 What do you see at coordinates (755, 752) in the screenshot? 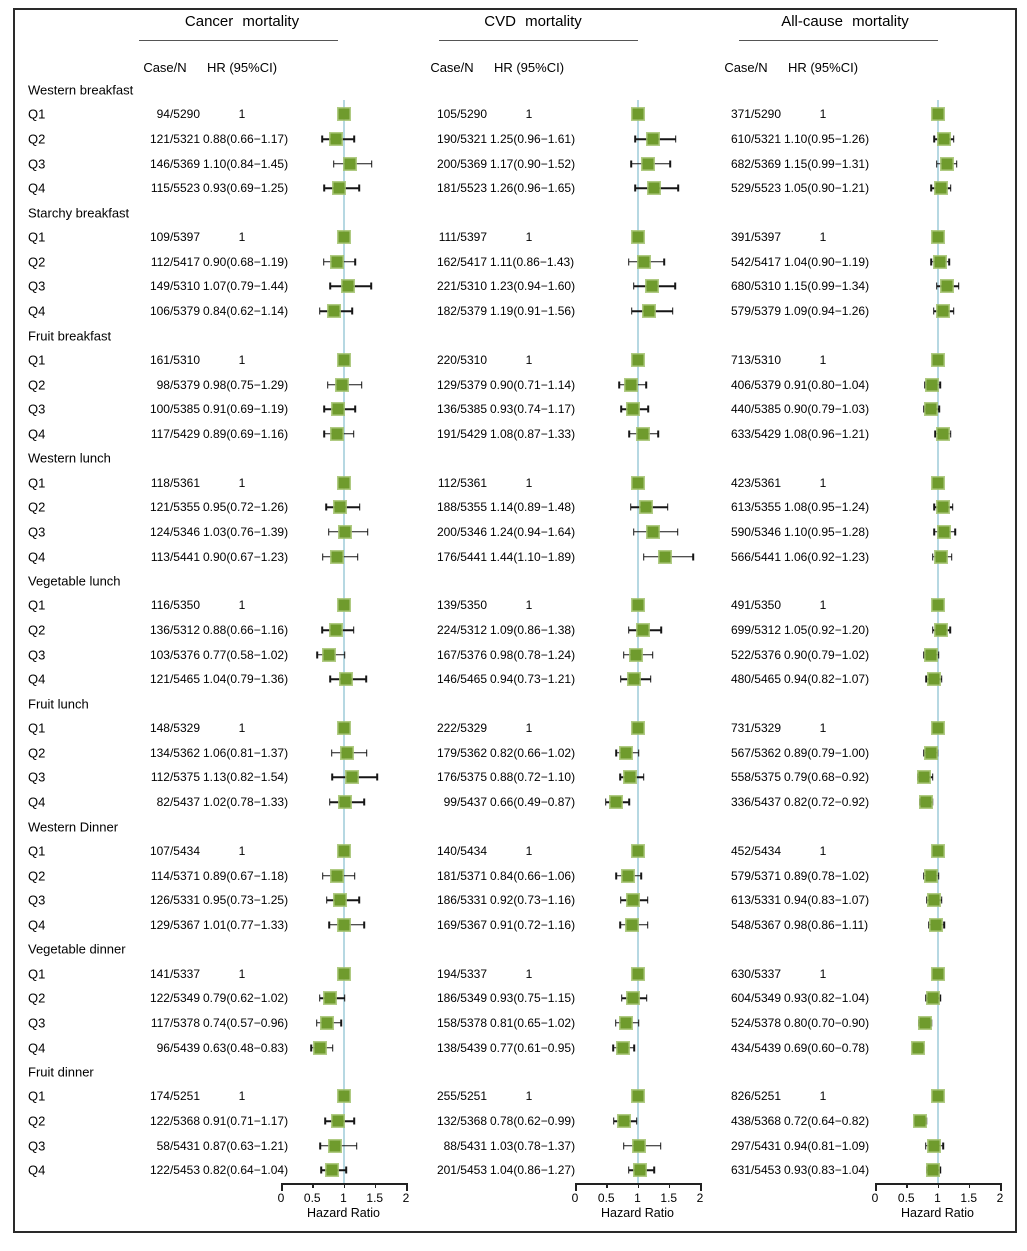
I see `case-n-value: 567/5362` at bounding box center [755, 752].